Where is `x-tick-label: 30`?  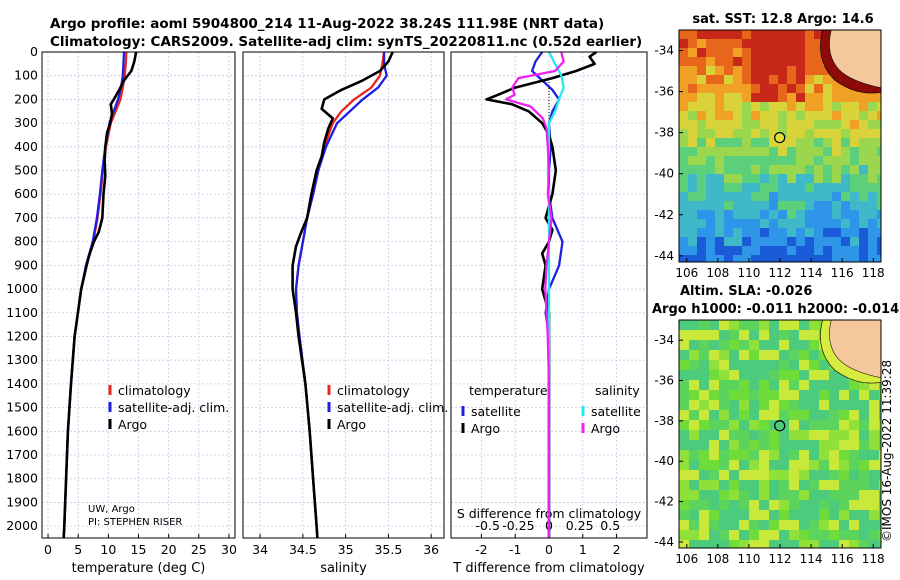
x-tick-label: 30 is located at coordinates (229, 549).